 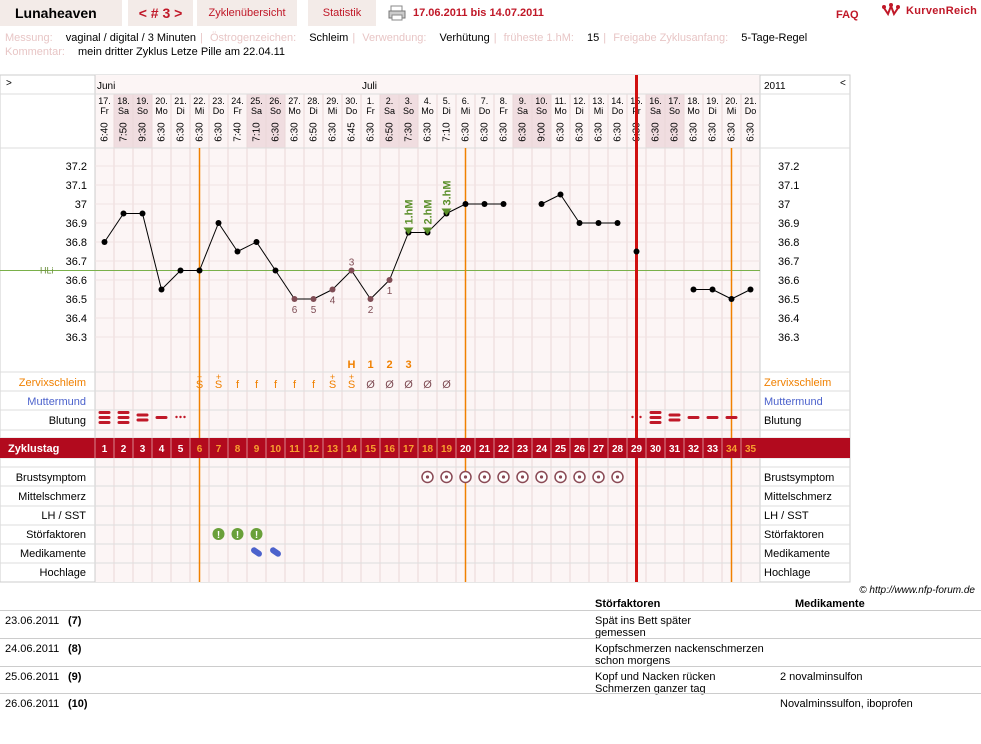 I want to click on weekday: Mo, so click(x=560, y=111).